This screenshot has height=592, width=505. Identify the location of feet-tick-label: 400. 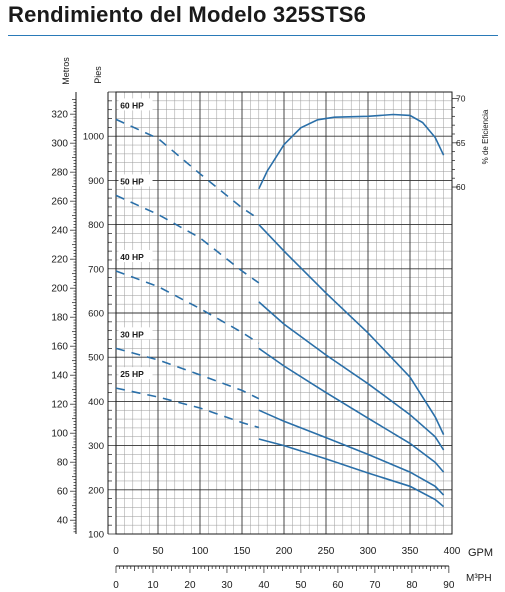
(96, 402).